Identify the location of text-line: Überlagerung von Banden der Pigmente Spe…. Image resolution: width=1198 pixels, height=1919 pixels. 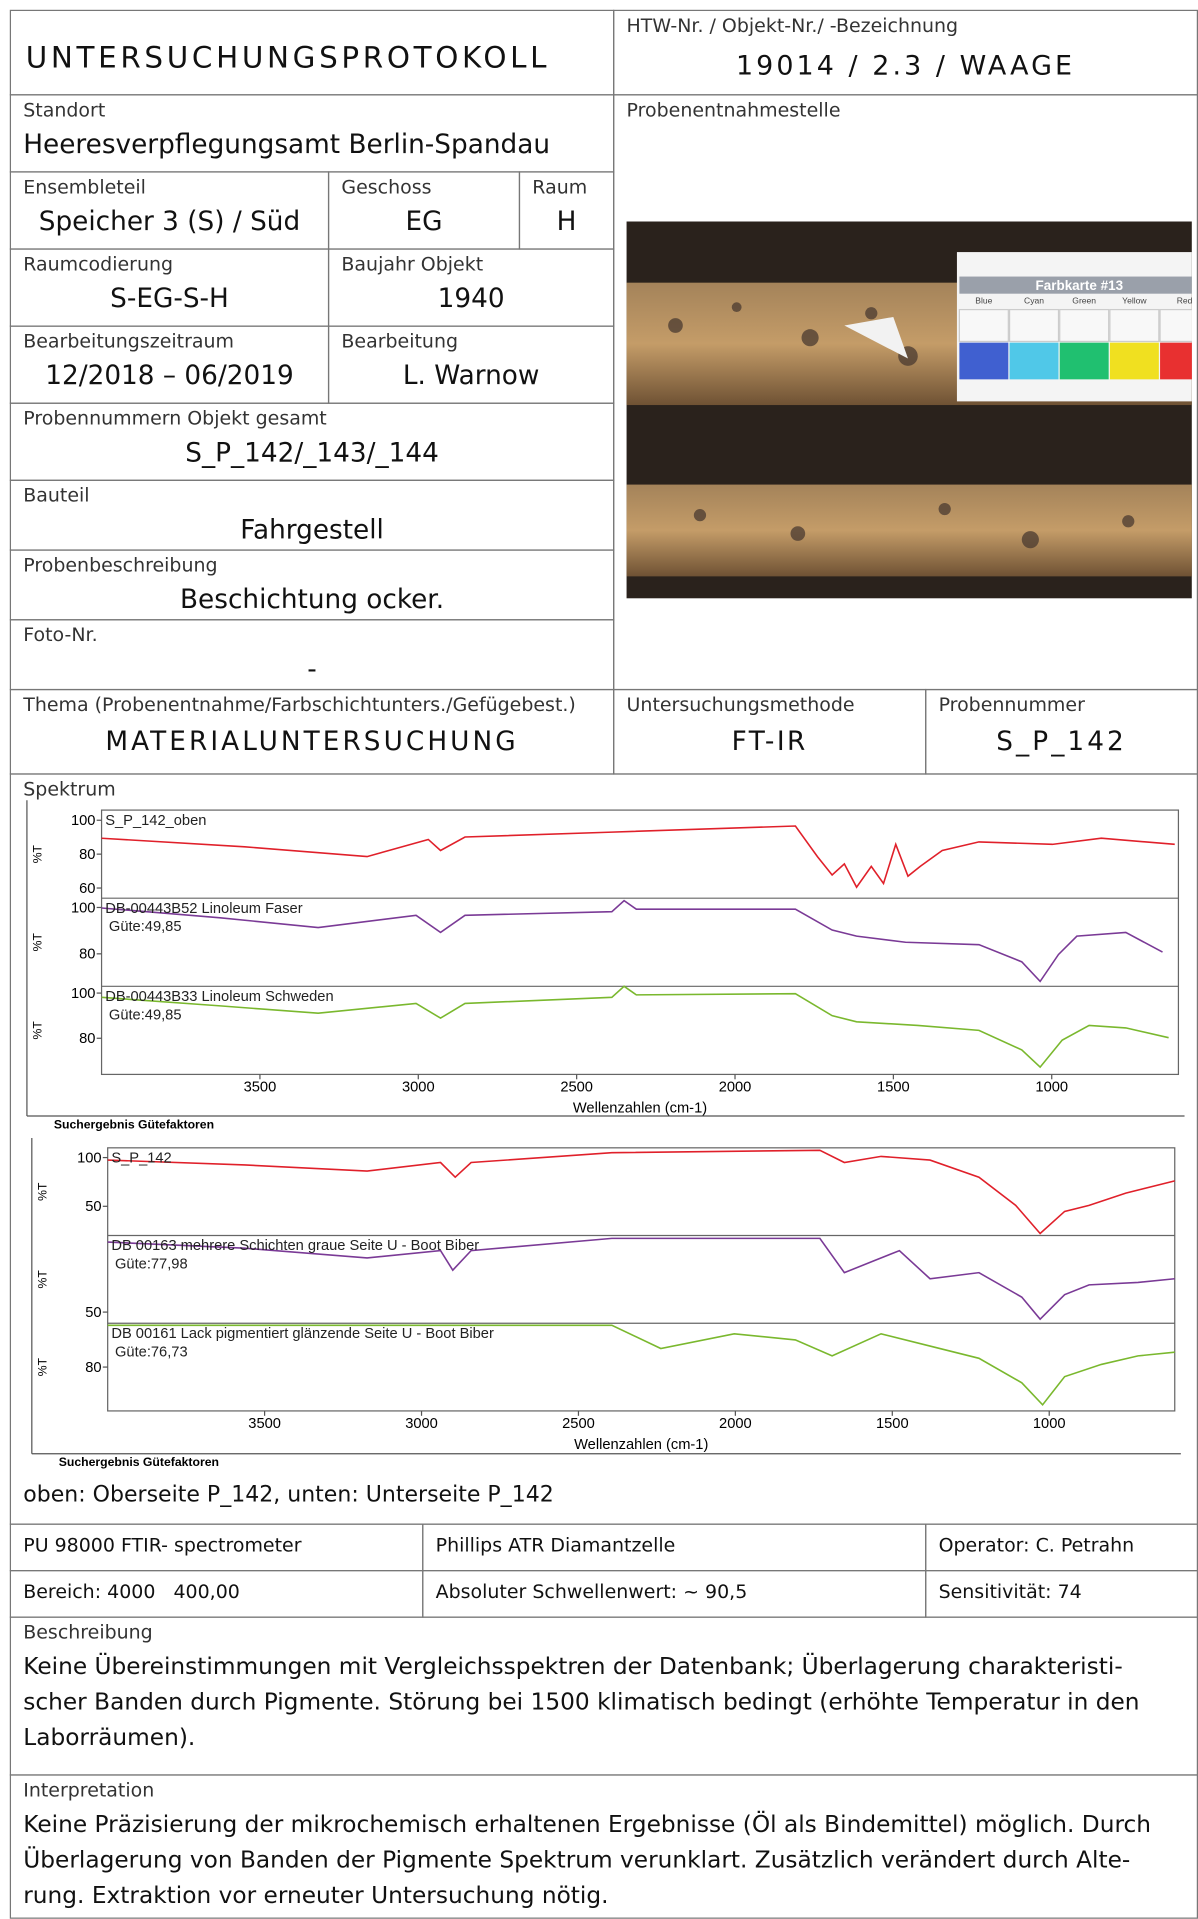
(577, 1860).